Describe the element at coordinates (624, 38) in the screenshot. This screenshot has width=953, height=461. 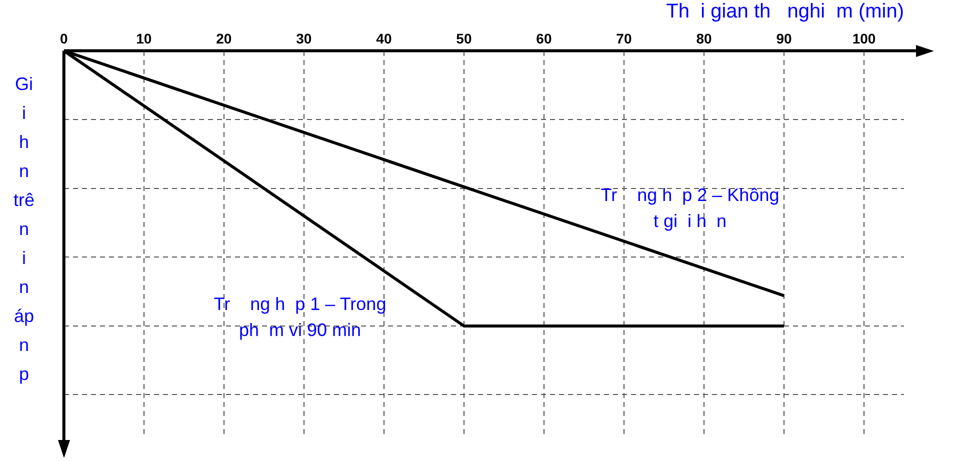
I see `x-tick-label: 70` at that location.